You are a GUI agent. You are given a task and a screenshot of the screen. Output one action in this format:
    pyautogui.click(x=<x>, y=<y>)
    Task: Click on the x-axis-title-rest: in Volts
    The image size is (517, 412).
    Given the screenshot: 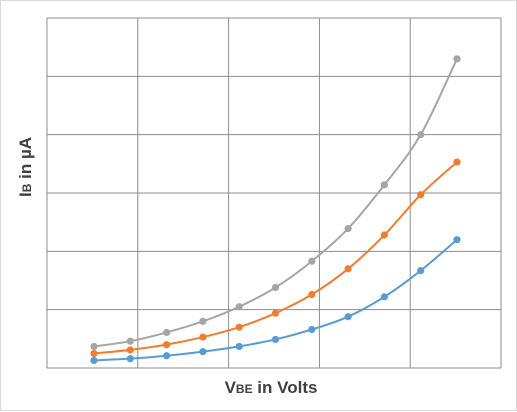 What is the action you would take?
    pyautogui.click(x=285, y=387)
    